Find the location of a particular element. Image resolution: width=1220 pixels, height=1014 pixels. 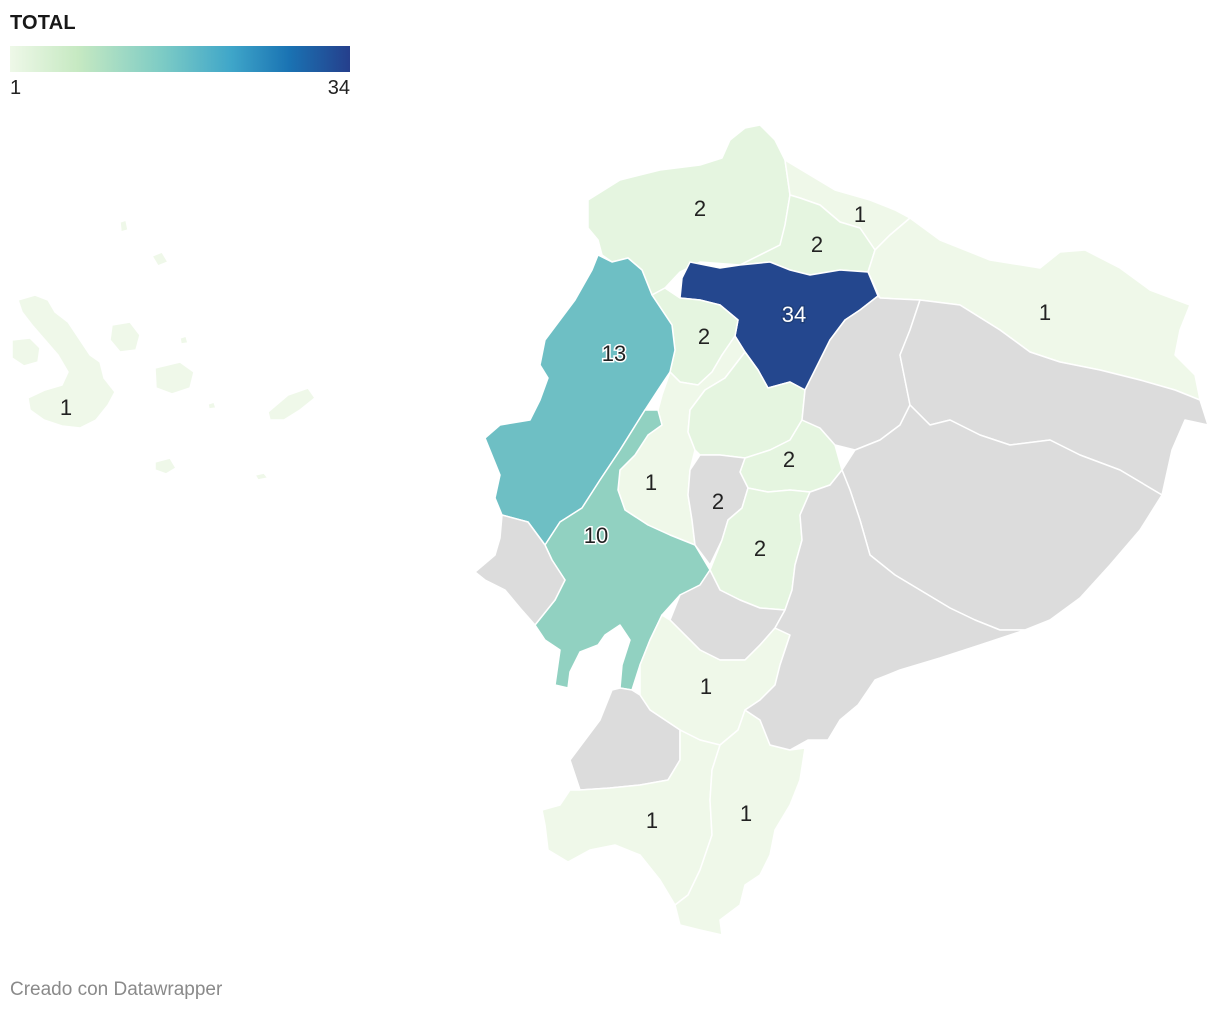

region-label-sucumbios: 1 is located at coordinates (1045, 312).